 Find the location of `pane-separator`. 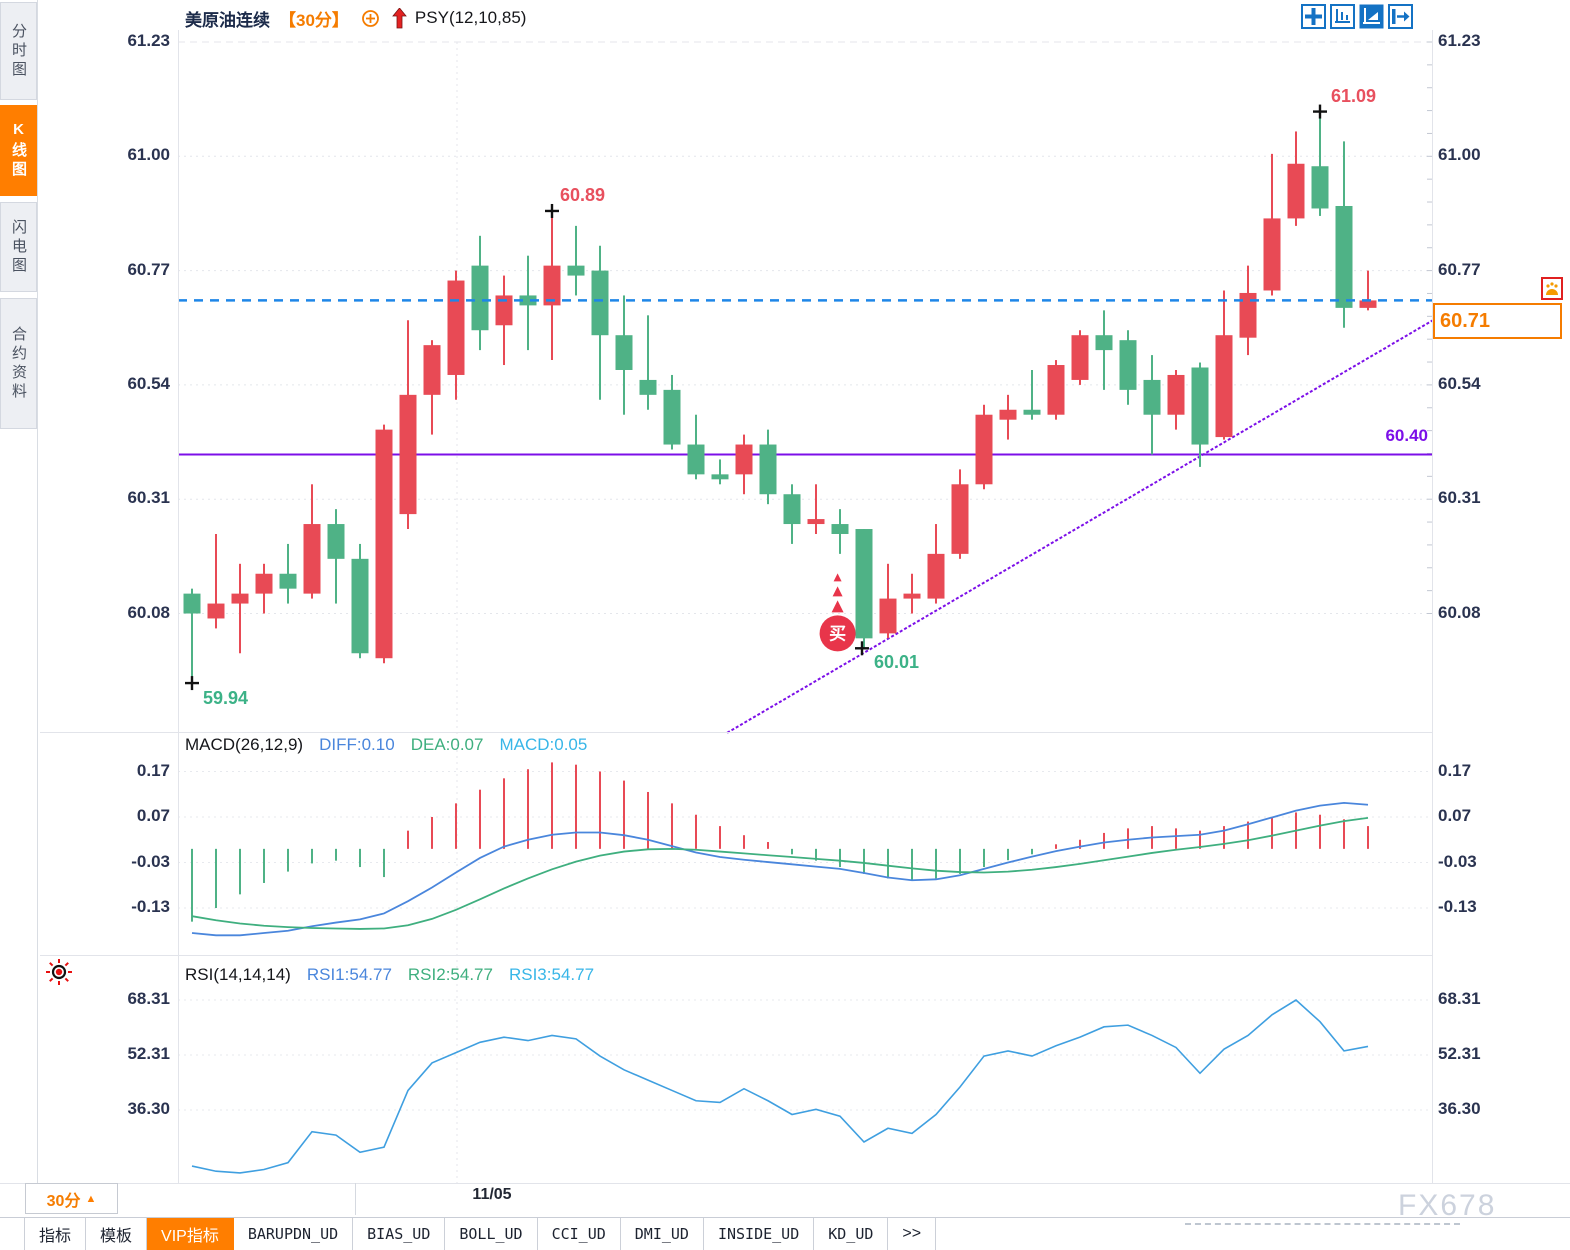

pane-separator is located at coordinates (736, 732).